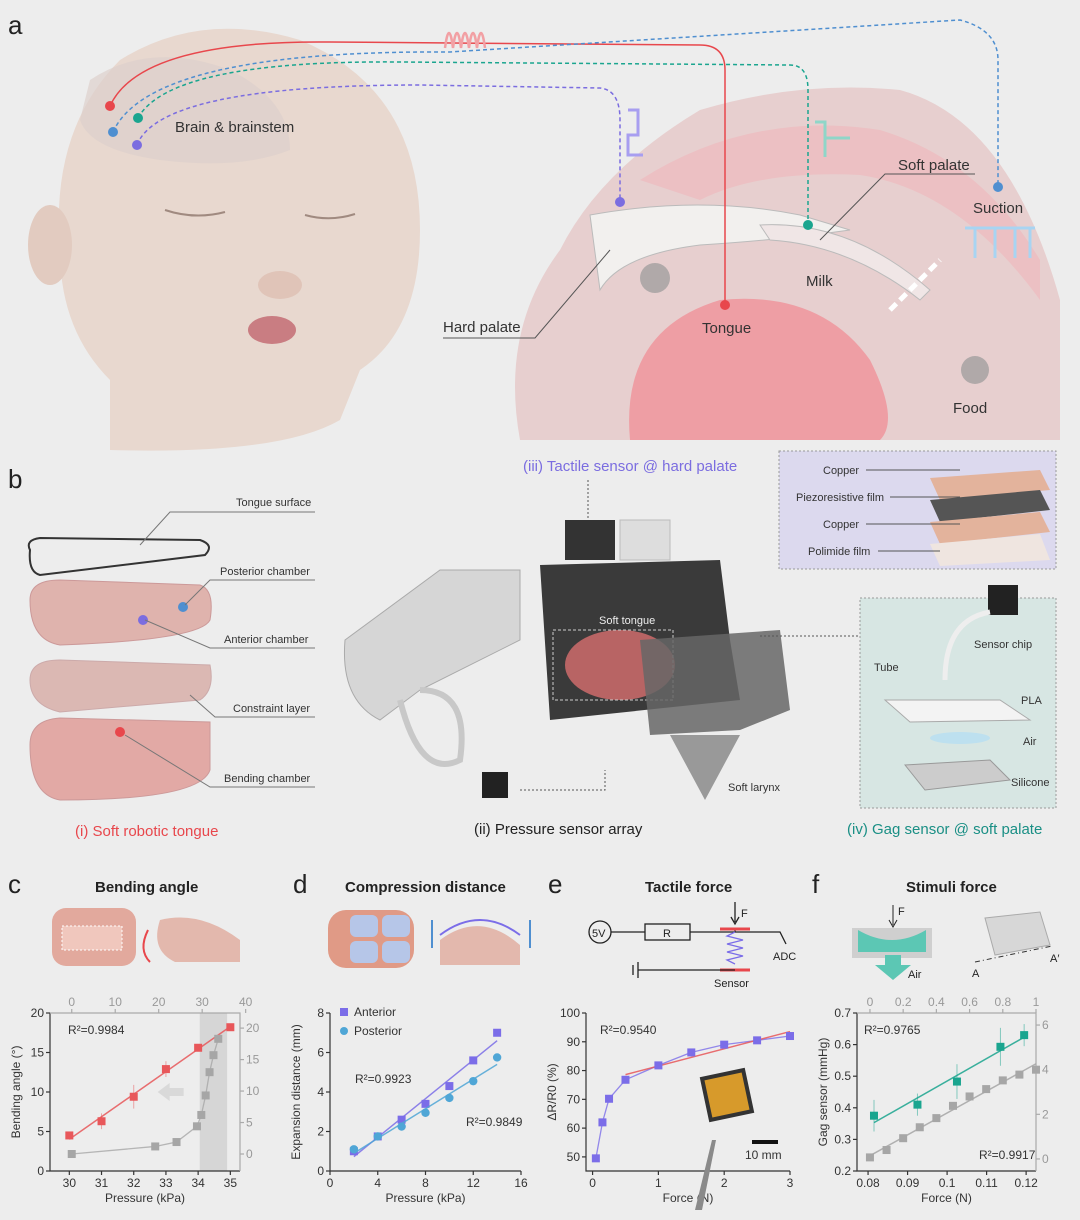 Image resolution: width=1080 pixels, height=1220 pixels. I want to click on caption-pressure-sensor-array: (ii) Pressure sensor array, so click(558, 829).